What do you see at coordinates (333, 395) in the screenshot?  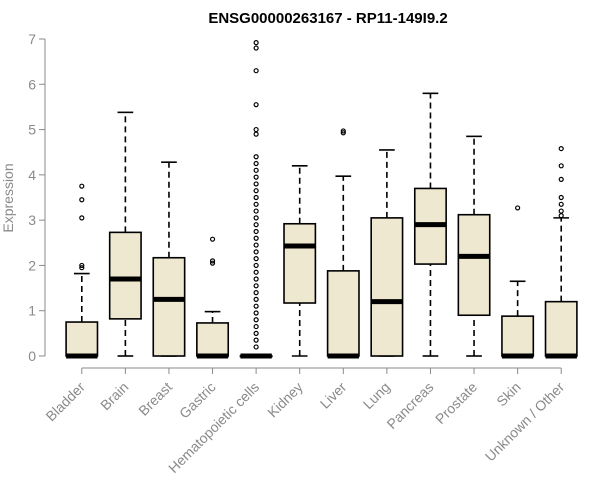 I see `x-tick-label: Liver` at bounding box center [333, 395].